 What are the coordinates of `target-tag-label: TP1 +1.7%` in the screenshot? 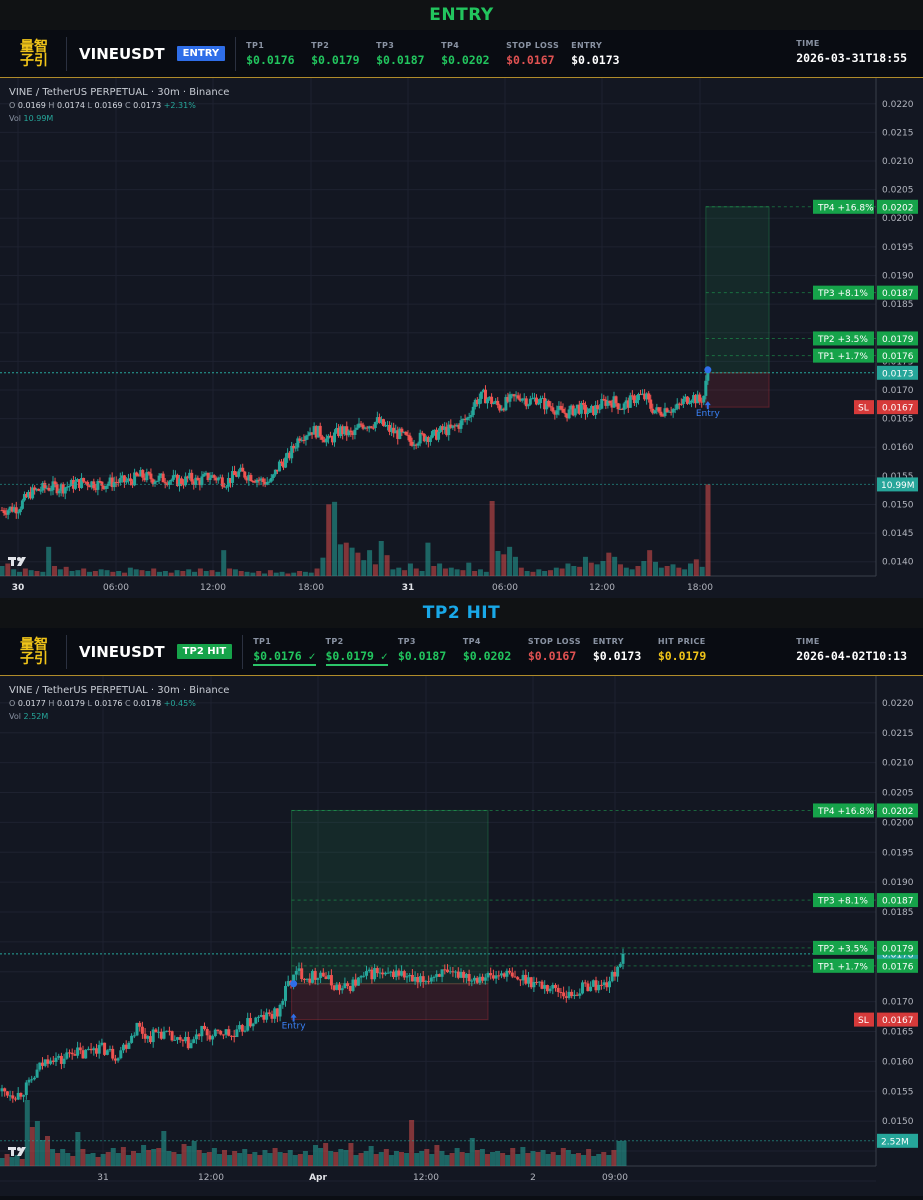 It's located at (842, 967).